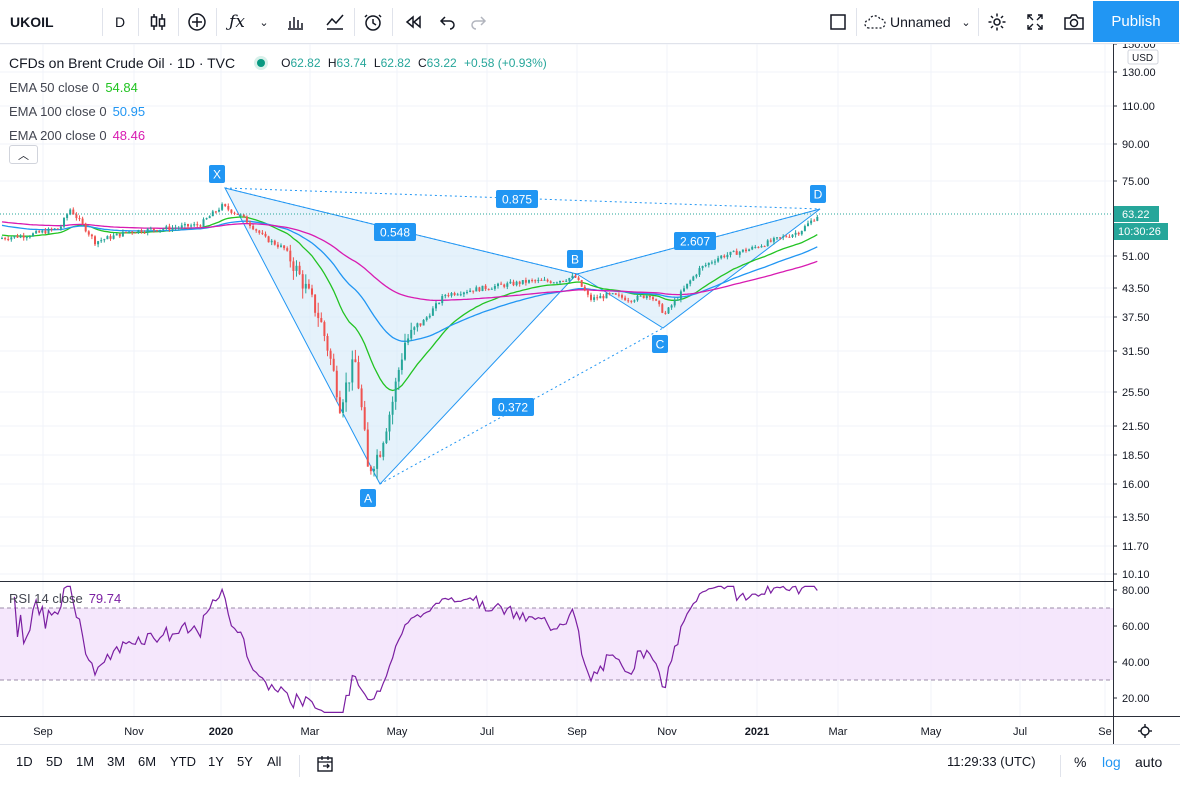  What do you see at coordinates (1136, 627) in the screenshot?
I see `rsi-tick-label: 60.00` at bounding box center [1136, 627].